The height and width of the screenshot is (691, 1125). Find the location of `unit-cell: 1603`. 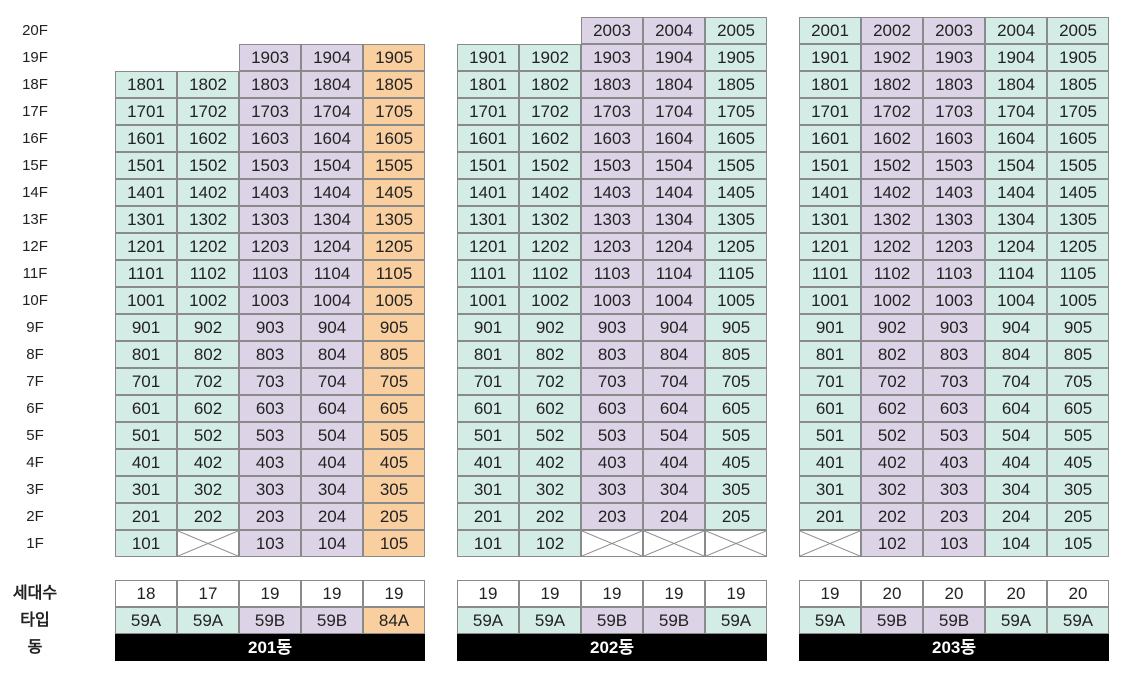

unit-cell: 1603 is located at coordinates (270, 138).